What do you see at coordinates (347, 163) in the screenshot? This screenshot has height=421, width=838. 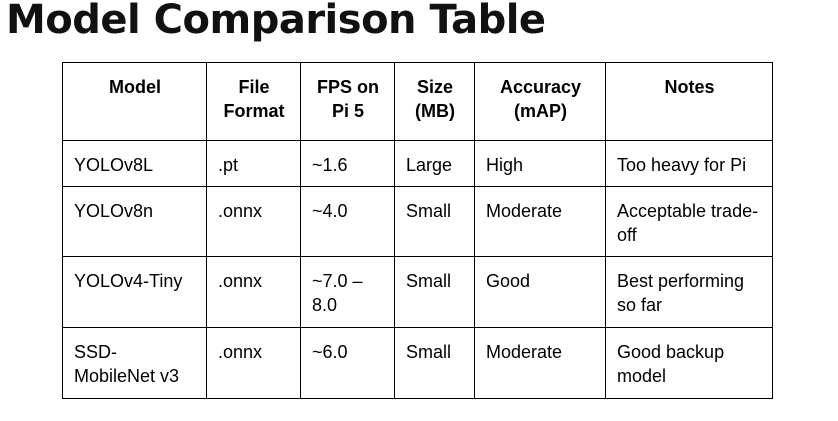 I see `cell-fps: ~1.6` at bounding box center [347, 163].